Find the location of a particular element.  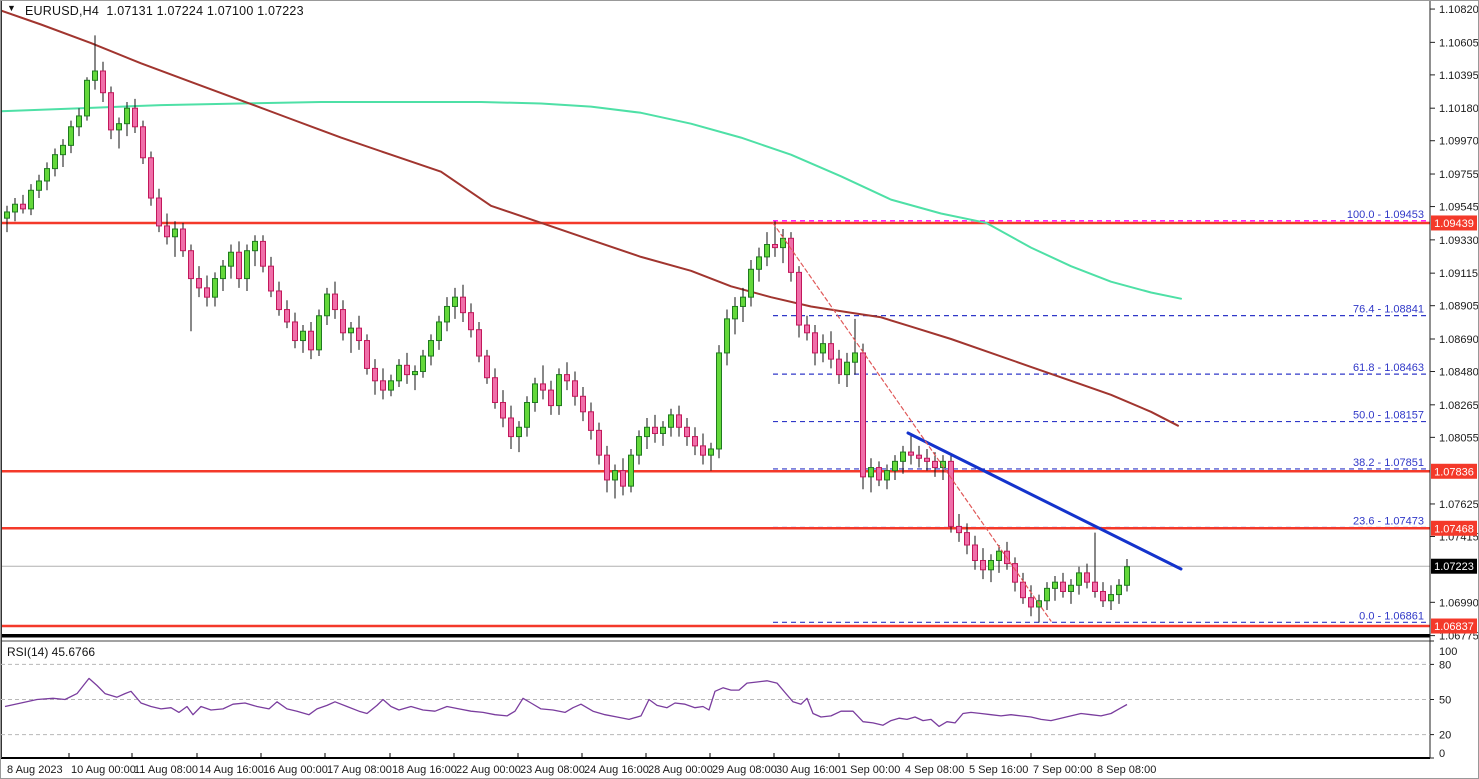

price-axis-label: 1.09545 is located at coordinates (1459, 208).